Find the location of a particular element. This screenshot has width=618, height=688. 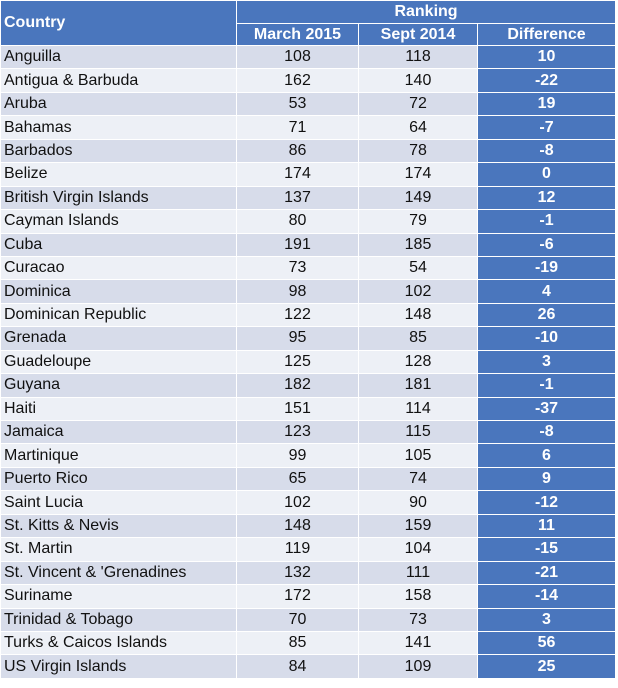

difference-cell: -19 is located at coordinates (546, 268).